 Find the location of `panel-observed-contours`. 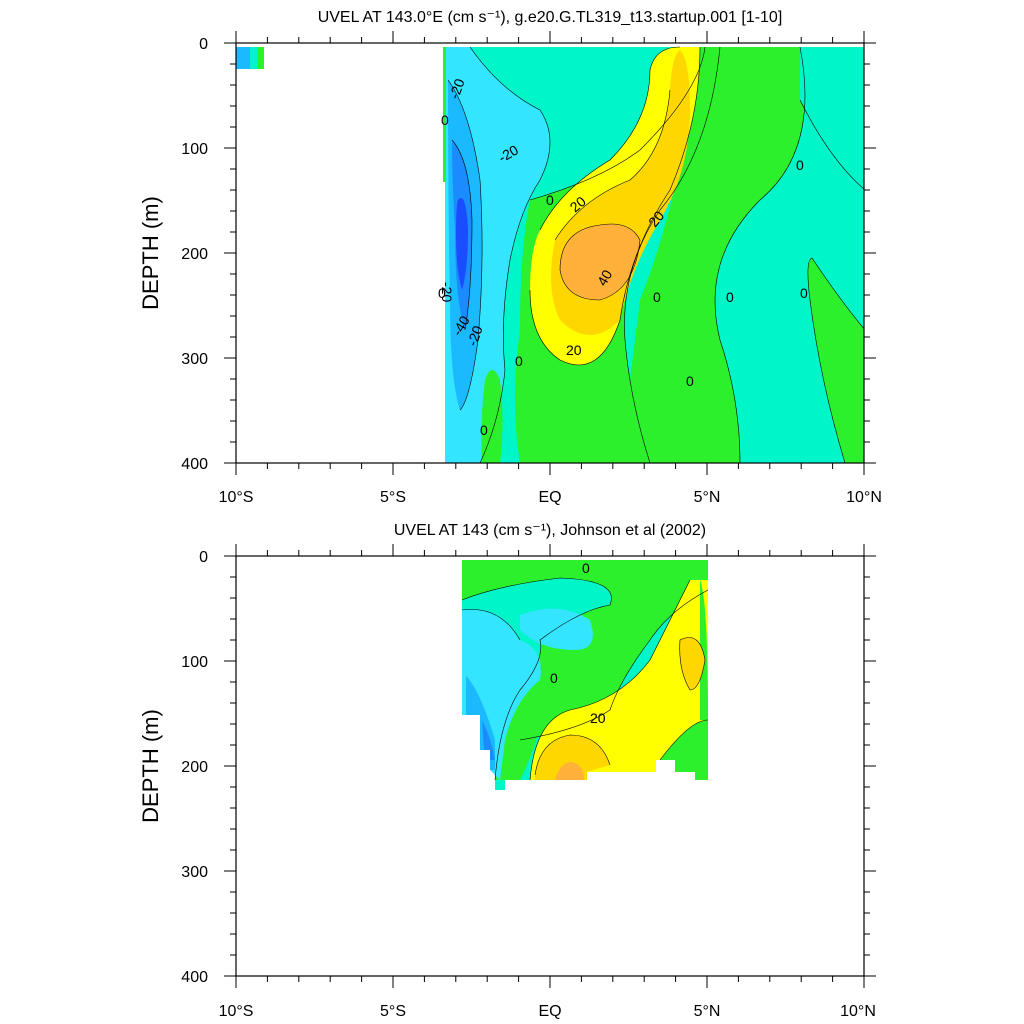

panel-observed-contours is located at coordinates (585, 675).